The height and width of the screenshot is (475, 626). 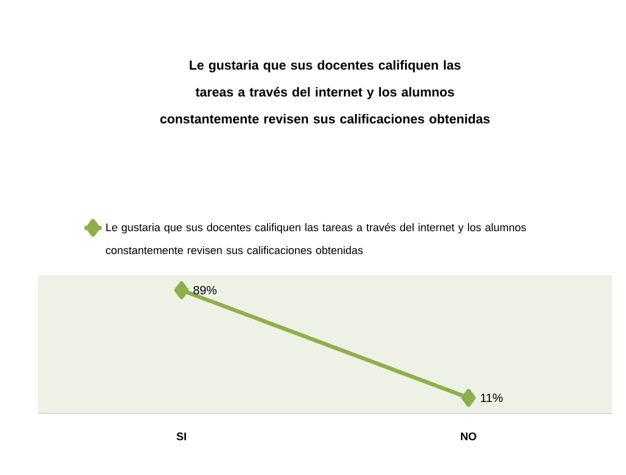 What do you see at coordinates (316, 238) in the screenshot?
I see `legend-label: Le gustaria que sus docentes califiquen las tareas a través del internet y los alumnos constantemente revisen sus calificaciones obtenidas` at bounding box center [316, 238].